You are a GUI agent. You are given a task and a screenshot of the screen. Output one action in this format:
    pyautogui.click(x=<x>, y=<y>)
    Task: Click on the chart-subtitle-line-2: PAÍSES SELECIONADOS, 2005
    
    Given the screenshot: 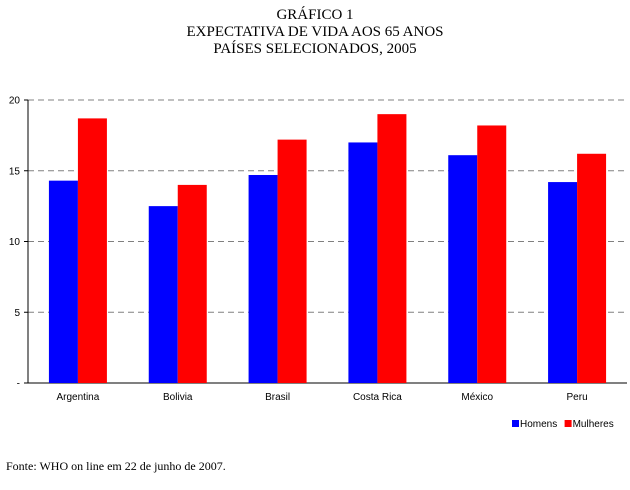 What is the action you would take?
    pyautogui.click(x=315, y=49)
    